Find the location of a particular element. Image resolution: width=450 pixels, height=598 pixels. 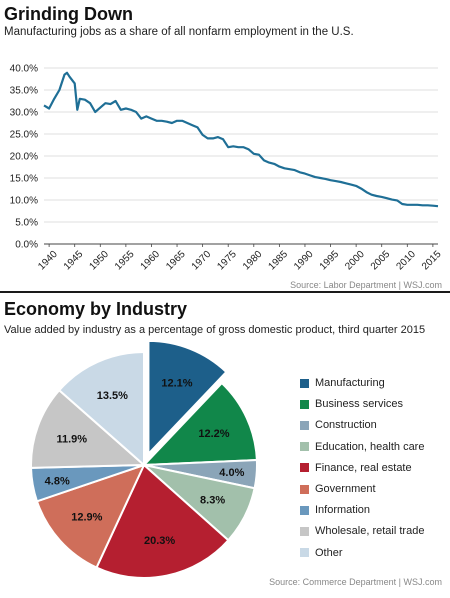

legend-label: Business services is located at coordinates (359, 404).